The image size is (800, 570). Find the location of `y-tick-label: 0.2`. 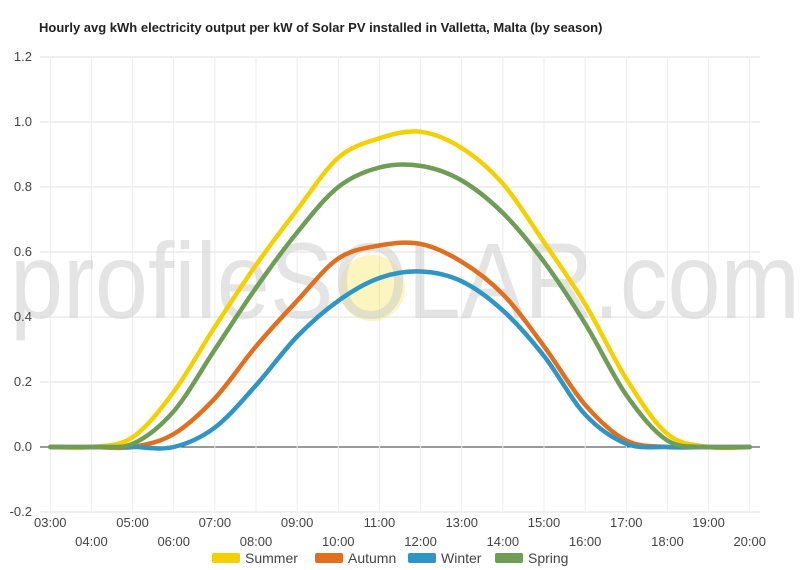

y-tick-label: 0.2 is located at coordinates (23, 381).